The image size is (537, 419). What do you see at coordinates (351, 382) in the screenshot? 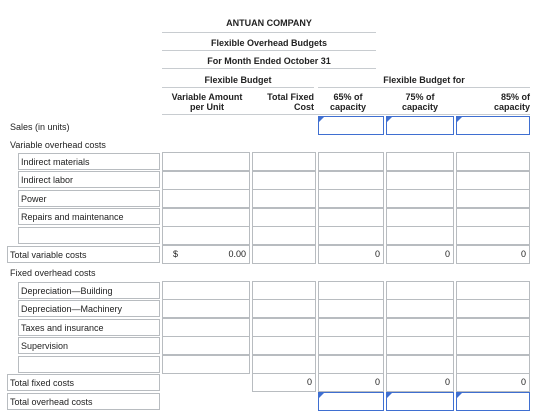
I see `total-fixed-65: 0` at bounding box center [351, 382].